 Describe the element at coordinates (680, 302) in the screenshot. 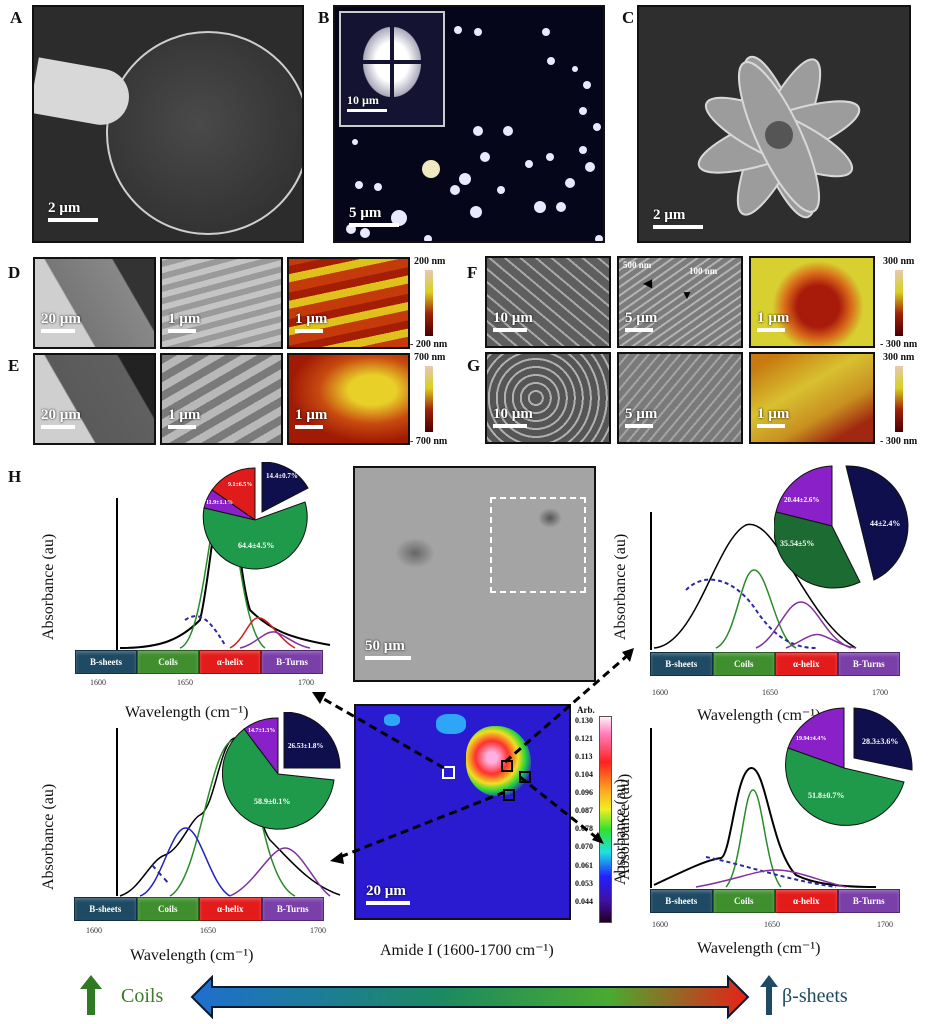

I see `panel-f-sem-high: 500 nm 100 nm ◀ ▼ 5 µm` at that location.